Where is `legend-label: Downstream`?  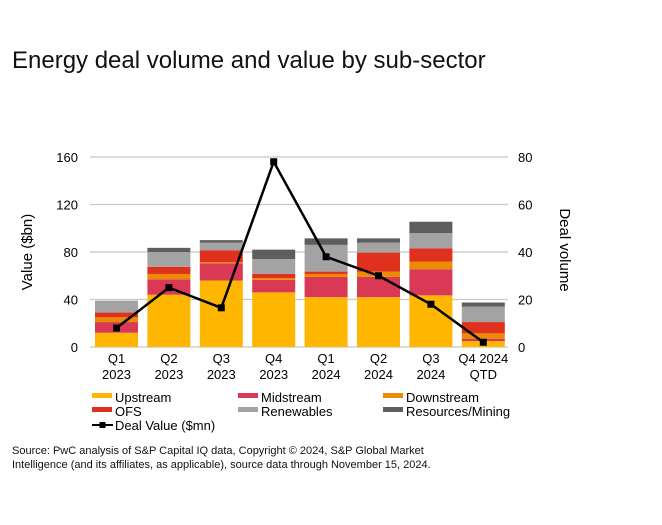
legend-label: Downstream is located at coordinates (442, 397).